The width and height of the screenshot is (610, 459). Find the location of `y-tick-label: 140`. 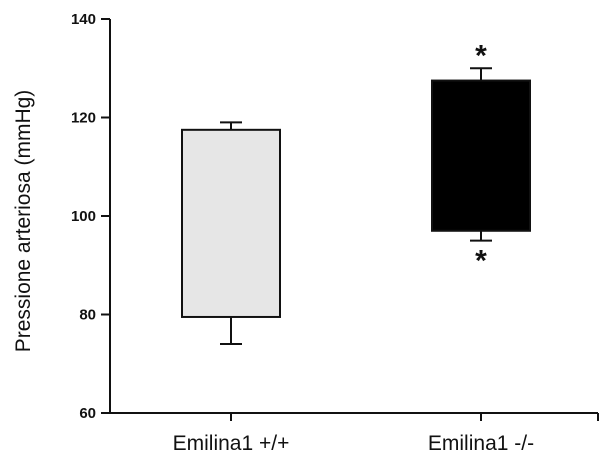

y-tick-label: 140 is located at coordinates (83, 19).